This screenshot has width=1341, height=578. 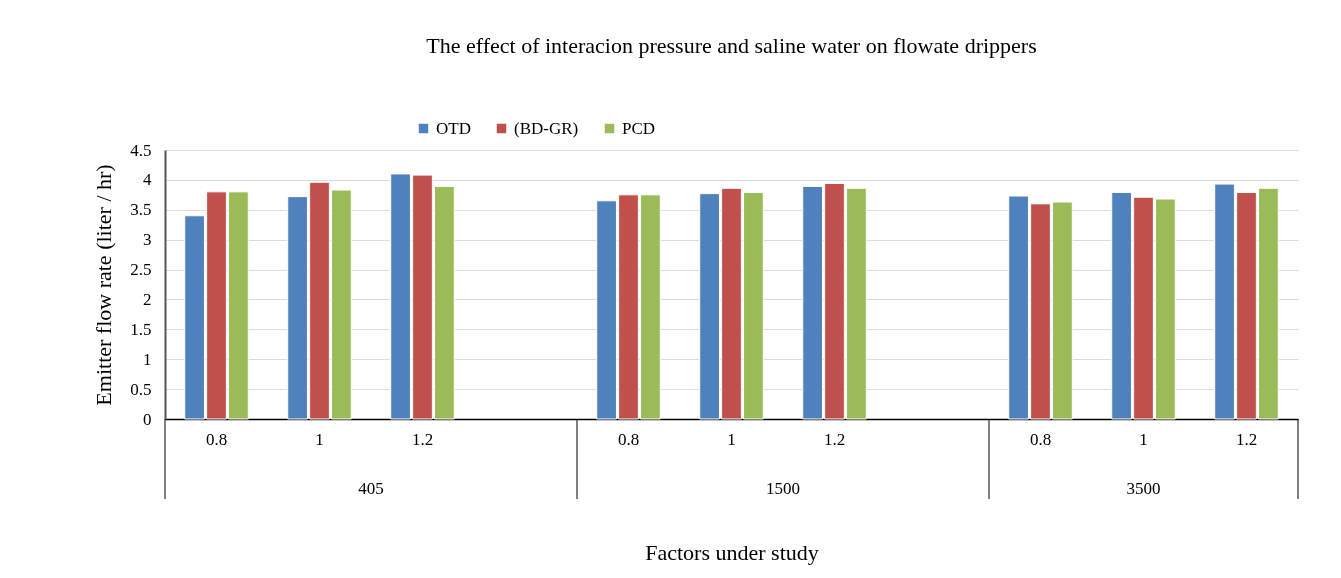 What do you see at coordinates (141, 210) in the screenshot?
I see `y-tick-label: 3.5` at bounding box center [141, 210].